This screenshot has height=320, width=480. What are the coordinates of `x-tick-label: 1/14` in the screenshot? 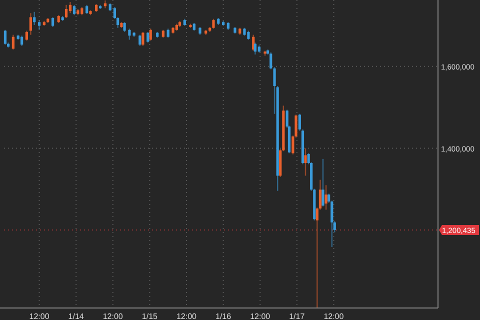 It's located at (76, 316).